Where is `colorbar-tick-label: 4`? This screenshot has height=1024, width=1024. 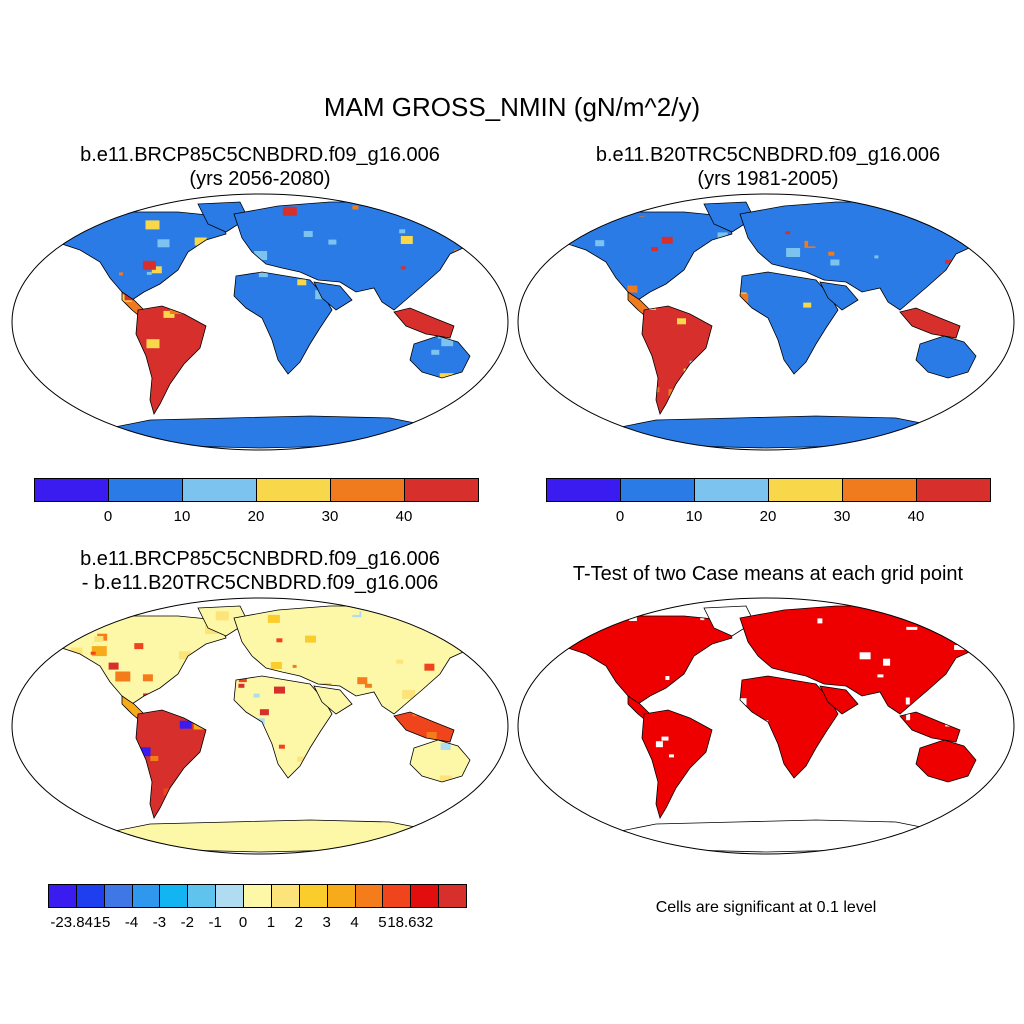 colorbar-tick-label: 4 is located at coordinates (354, 922).